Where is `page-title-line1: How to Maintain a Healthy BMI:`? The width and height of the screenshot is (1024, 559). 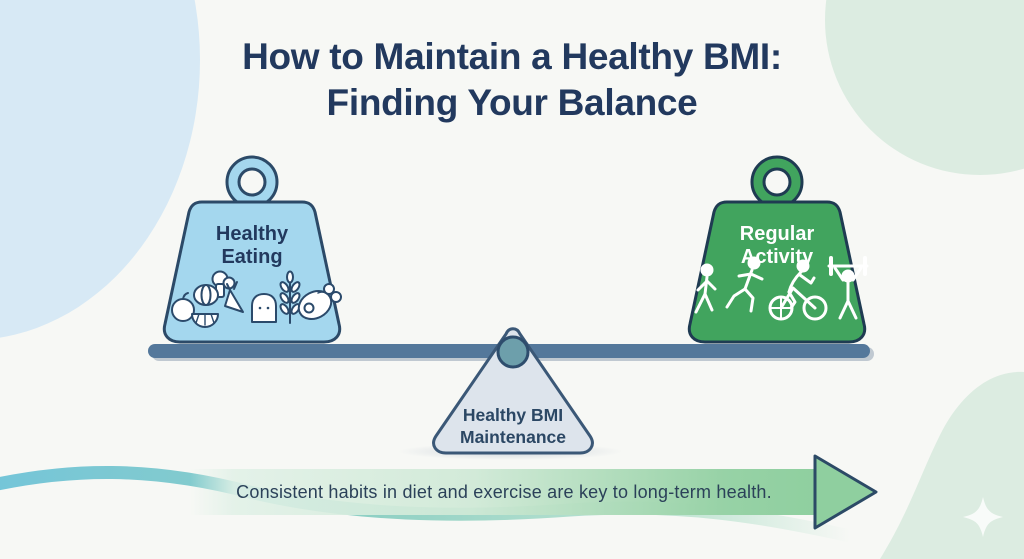
page-title-line1: How to Maintain a Healthy BMI: is located at coordinates (512, 56).